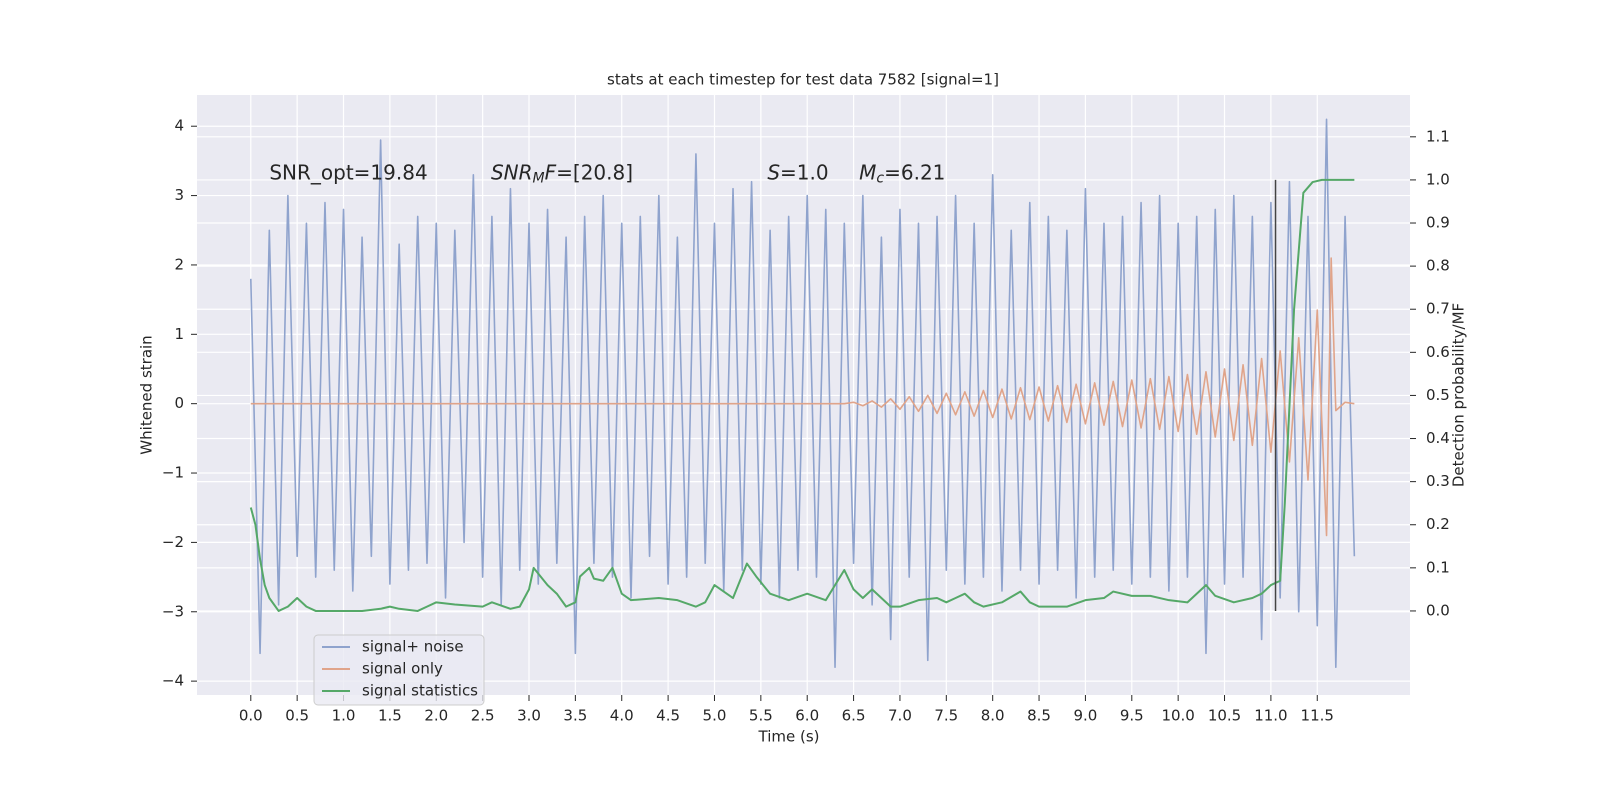 The image size is (1600, 800). I want to click on legend-box, so click(399, 670).